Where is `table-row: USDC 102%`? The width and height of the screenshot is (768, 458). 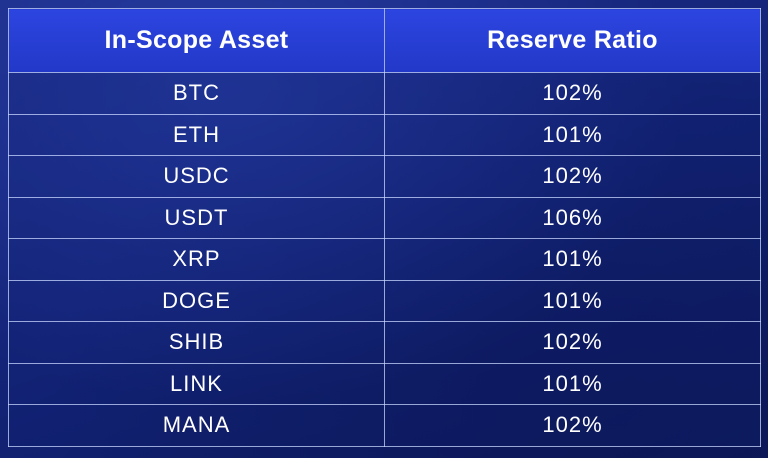 table-row: USDC 102% is located at coordinates (384, 176).